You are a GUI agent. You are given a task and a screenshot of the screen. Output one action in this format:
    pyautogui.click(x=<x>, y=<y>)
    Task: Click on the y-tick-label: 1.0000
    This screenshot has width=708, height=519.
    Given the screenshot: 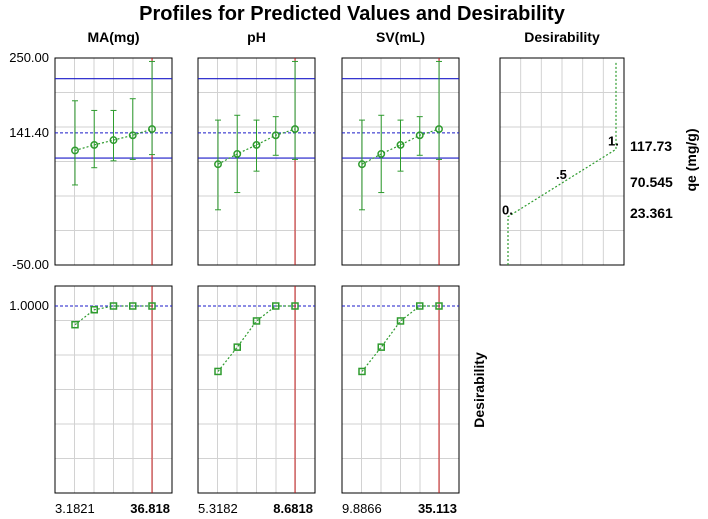 What is the action you would take?
    pyautogui.click(x=29, y=305)
    